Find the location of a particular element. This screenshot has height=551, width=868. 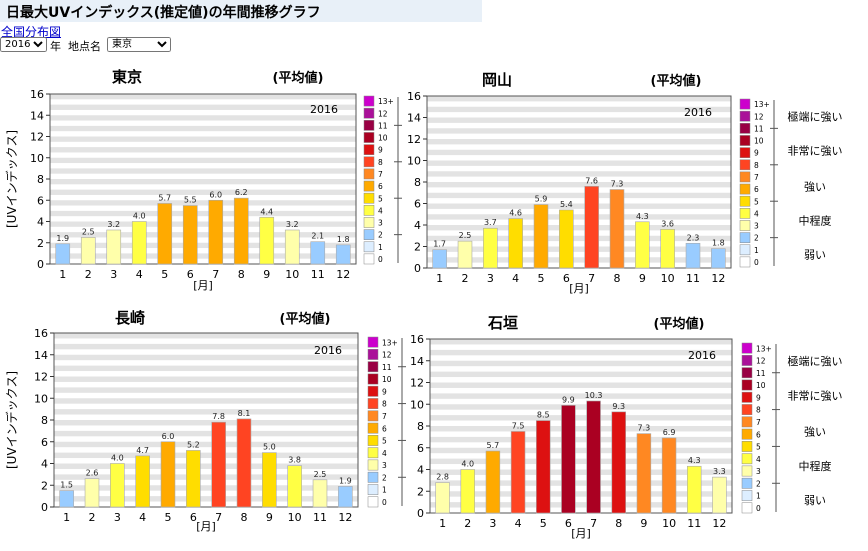

y-tick-label: 0 is located at coordinates (44, 507).